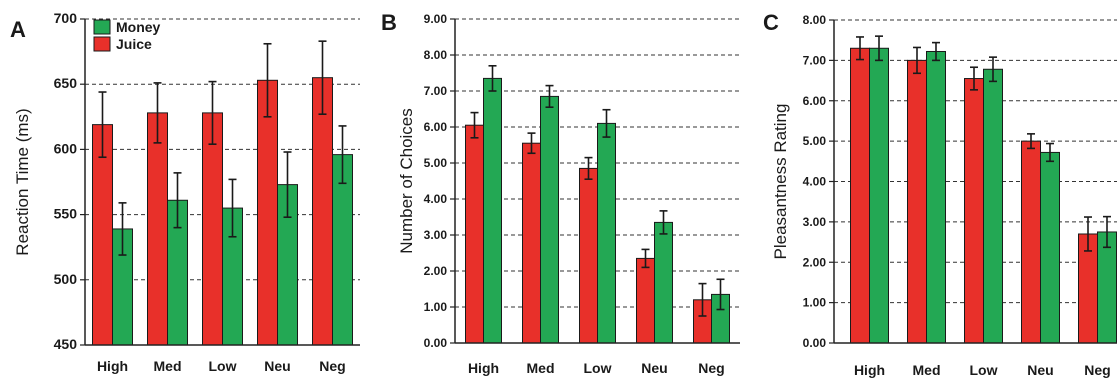 This screenshot has height=381, width=1117. I want to click on y-tick-label: 700, so click(66, 18).